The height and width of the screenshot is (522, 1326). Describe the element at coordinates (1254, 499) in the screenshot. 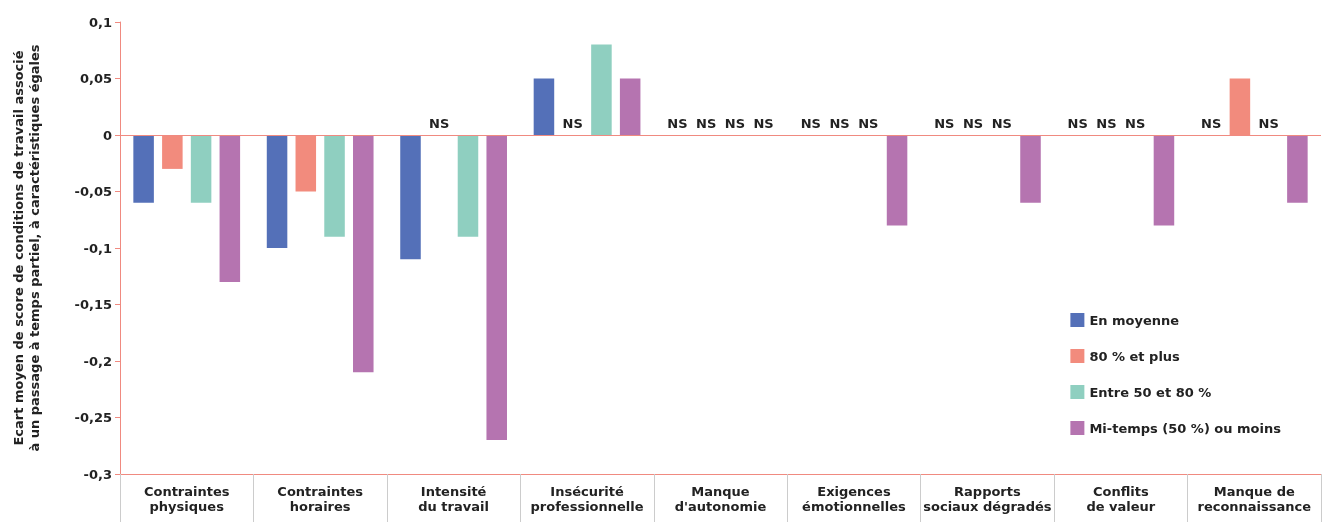

I see `x-tick-label: Manque de reconnaissance` at that location.